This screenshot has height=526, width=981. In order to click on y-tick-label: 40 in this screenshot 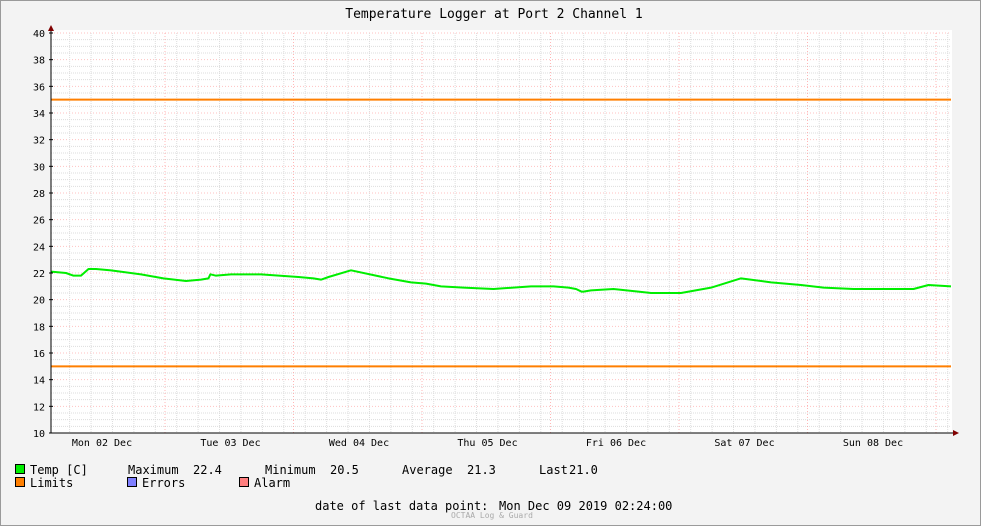, I will do `click(39, 34)`.